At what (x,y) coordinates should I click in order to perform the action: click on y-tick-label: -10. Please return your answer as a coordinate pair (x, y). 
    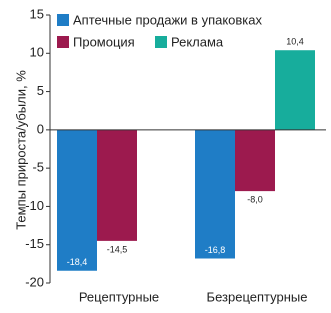
    Looking at the image, I should click on (34, 205).